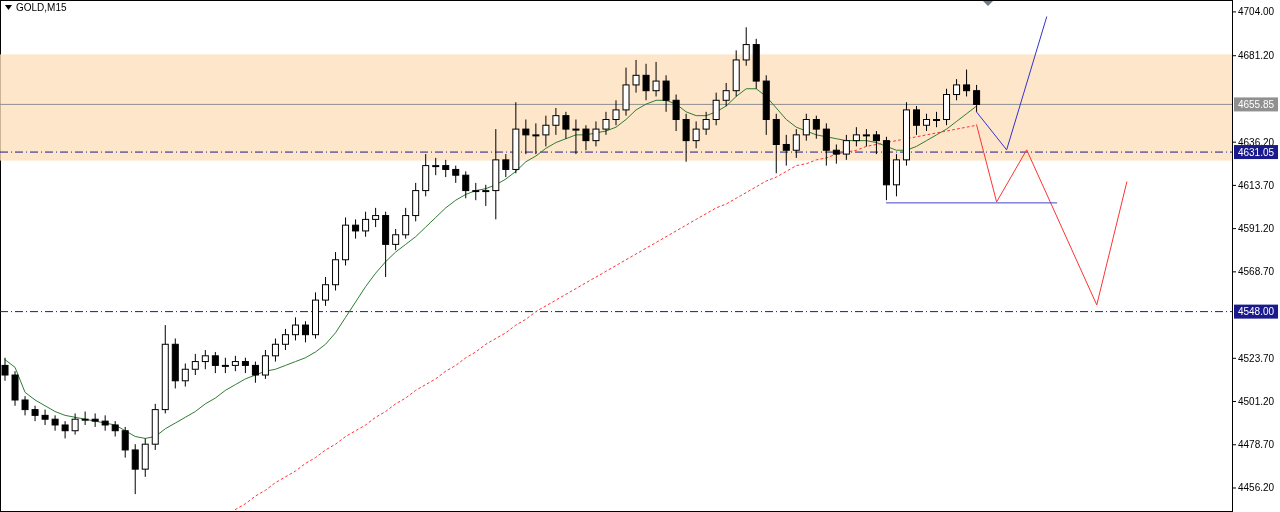 The image size is (1280, 512). Describe the element at coordinates (1256, 12) in the screenshot. I see `y-tick-label: 4704.00` at that location.